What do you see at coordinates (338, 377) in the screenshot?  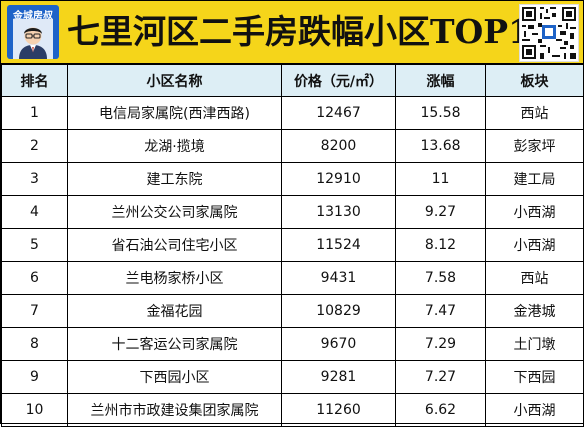 I see `price-cell: 9281` at bounding box center [338, 377].